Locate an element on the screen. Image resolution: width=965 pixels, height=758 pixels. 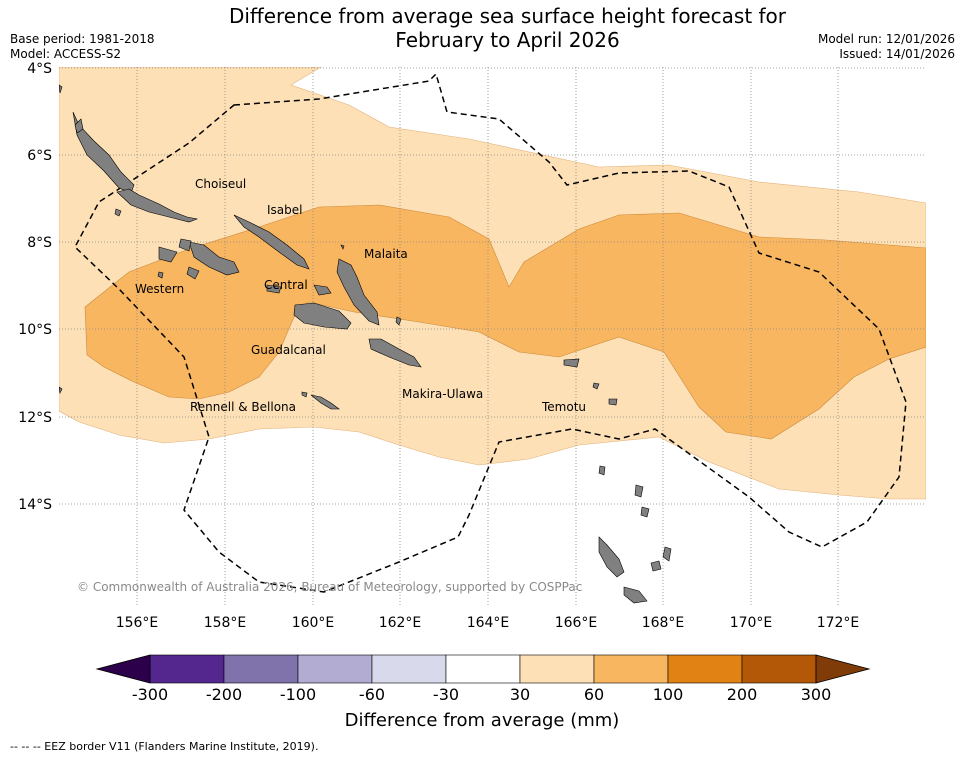
colorbar-under-arrow is located at coordinates (123, 669).